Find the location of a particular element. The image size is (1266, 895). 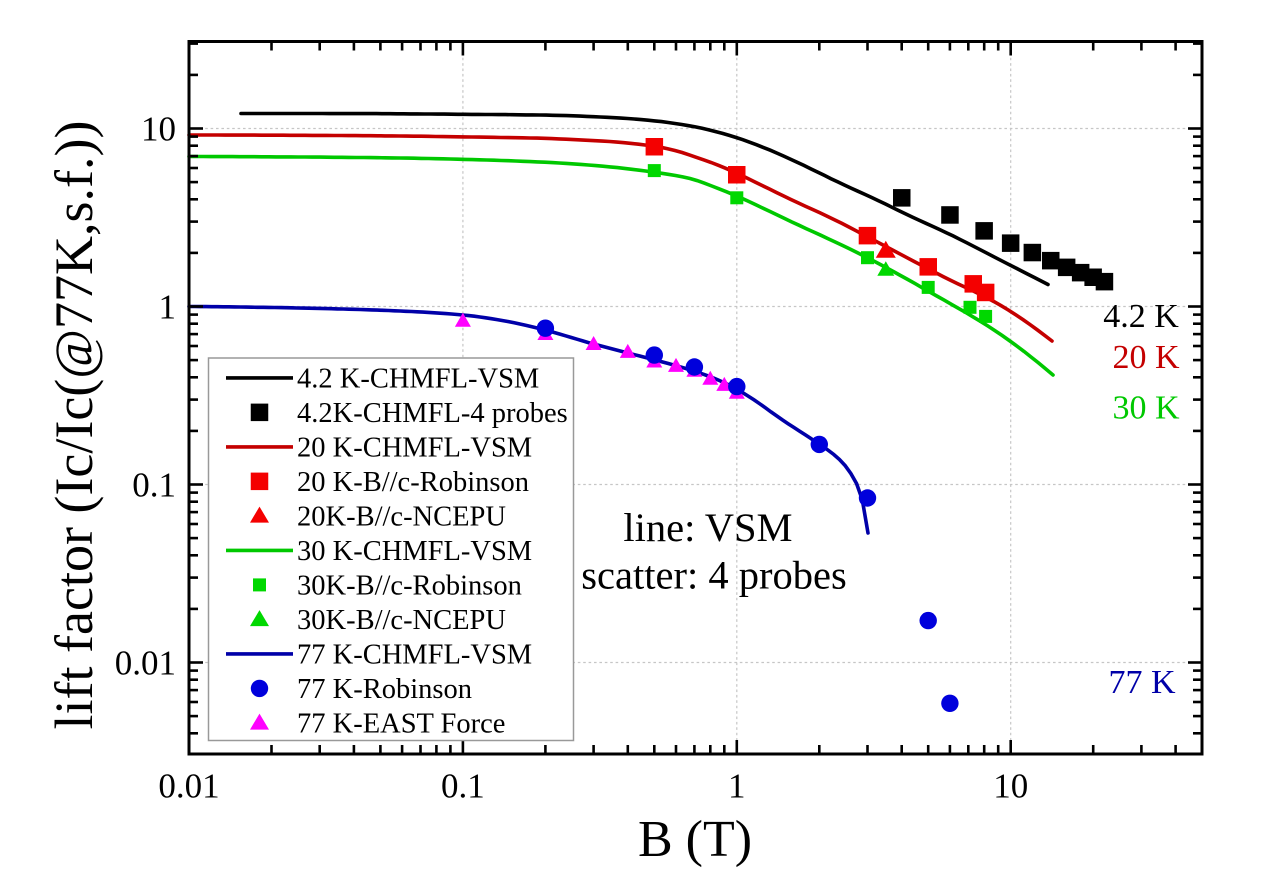

svg-text: B (T) is located at coordinates (695, 839).